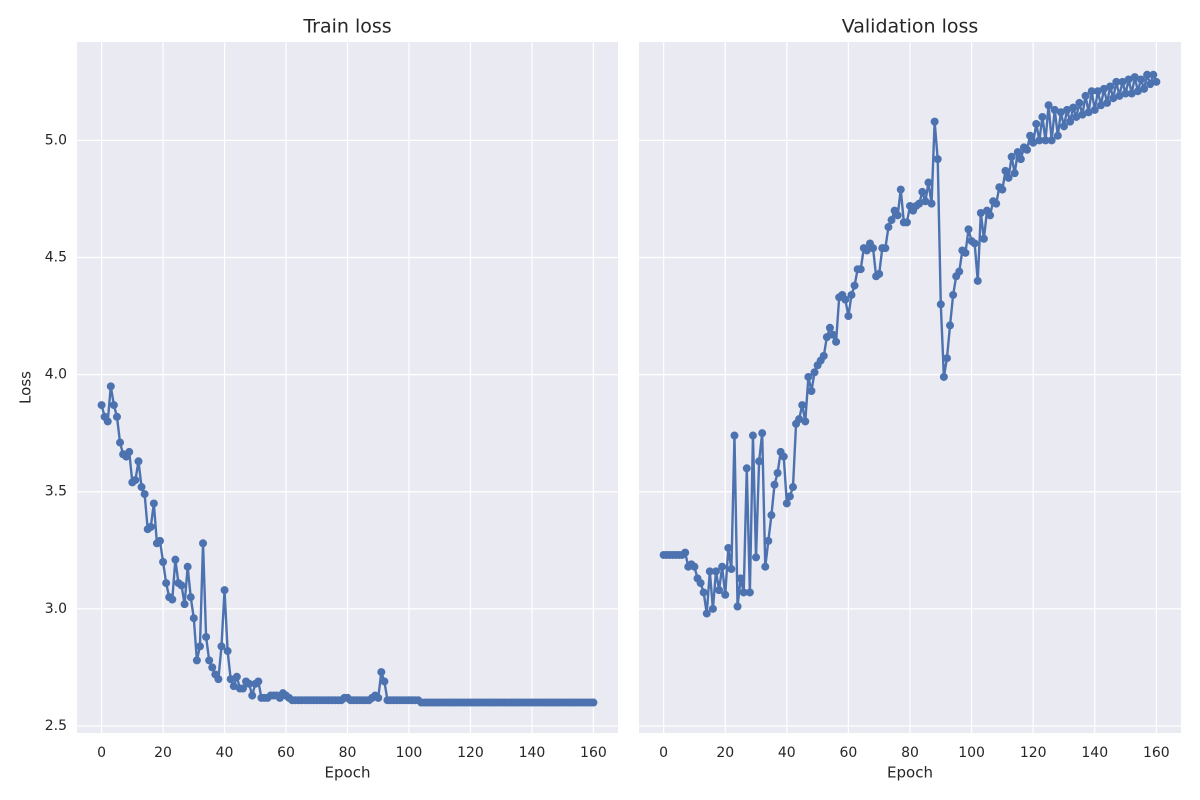  What do you see at coordinates (470, 753) in the screenshot?
I see `x-tick-label: 120` at bounding box center [470, 753].